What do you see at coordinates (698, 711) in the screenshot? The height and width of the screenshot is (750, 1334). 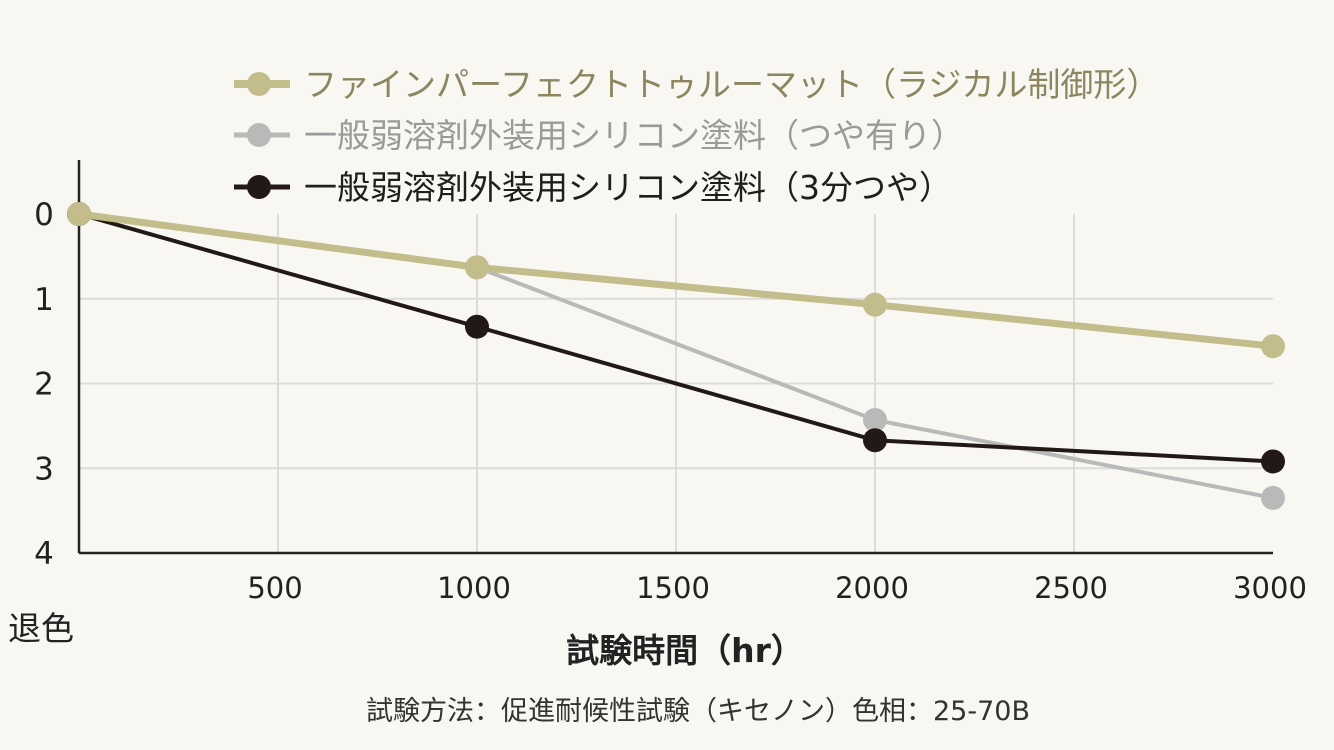 I see `test-method-note: 試験方法：促進耐候性試験（キセノン）色相：25-70B` at bounding box center [698, 711].